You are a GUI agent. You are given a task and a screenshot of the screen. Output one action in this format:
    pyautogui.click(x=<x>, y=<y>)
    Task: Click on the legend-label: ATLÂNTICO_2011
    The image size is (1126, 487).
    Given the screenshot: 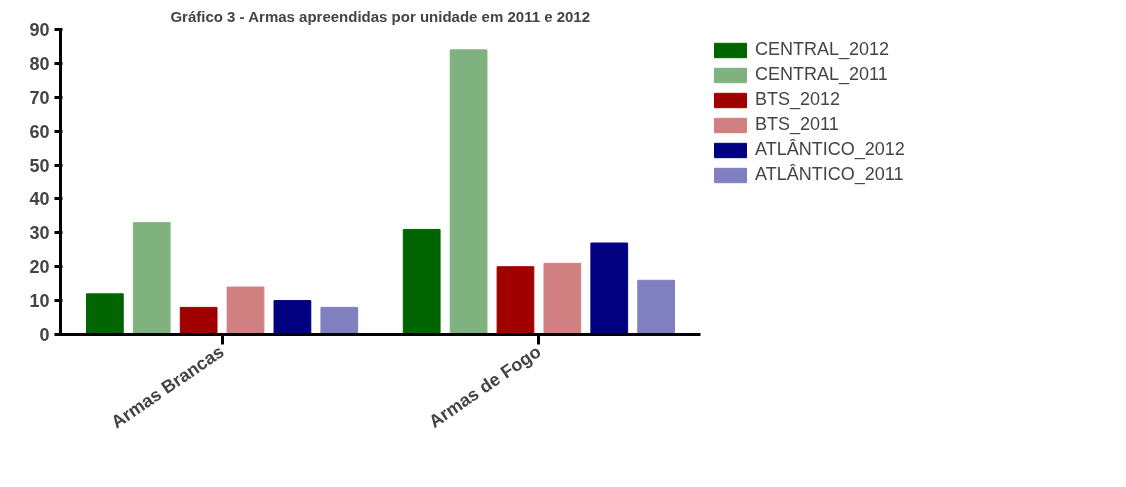 What is the action you would take?
    pyautogui.click(x=829, y=174)
    